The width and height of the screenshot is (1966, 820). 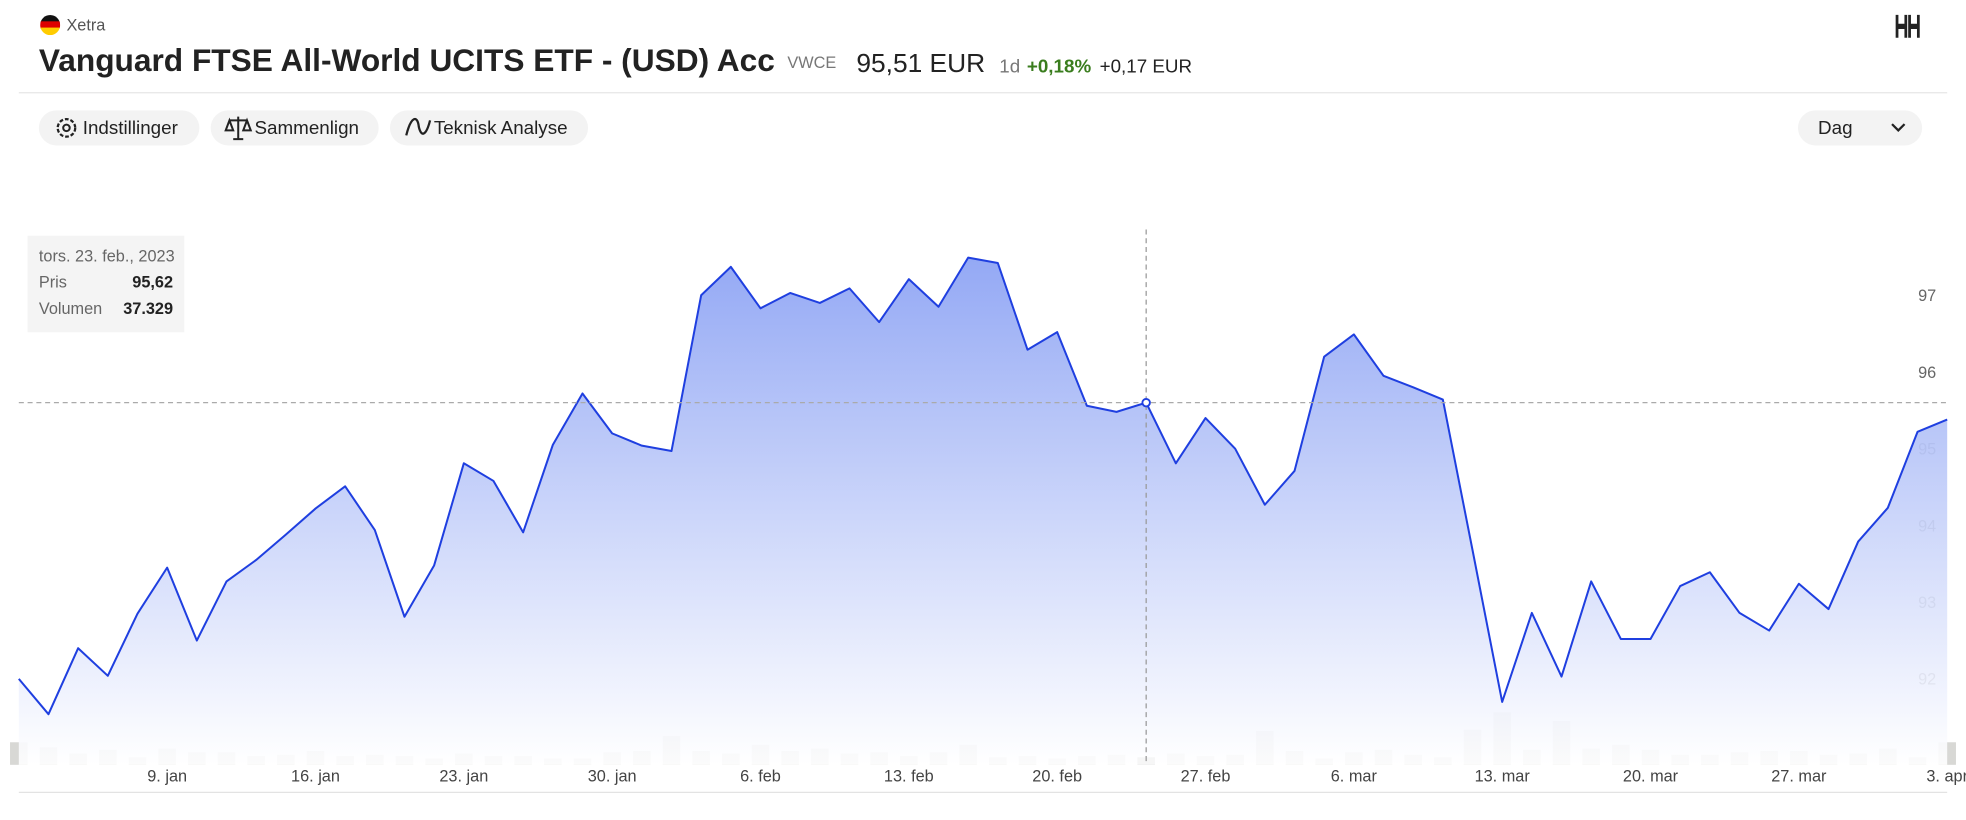 What do you see at coordinates (315, 777) in the screenshot?
I see `x-tick-label: 16. jan` at bounding box center [315, 777].